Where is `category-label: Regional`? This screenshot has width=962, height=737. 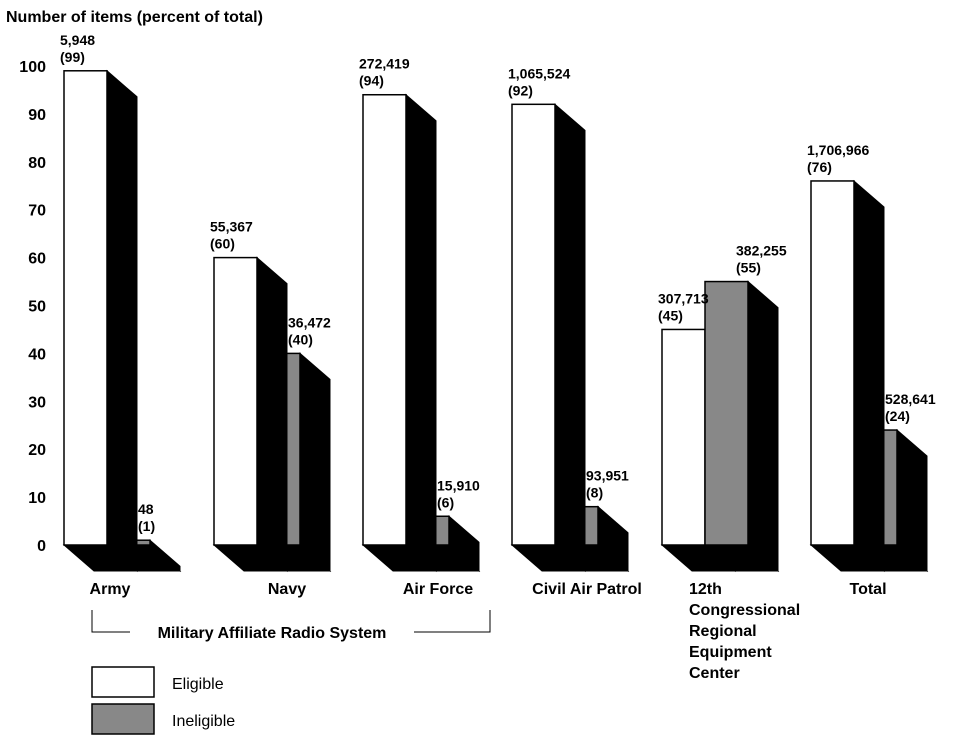
category-label: Regional is located at coordinates (723, 631).